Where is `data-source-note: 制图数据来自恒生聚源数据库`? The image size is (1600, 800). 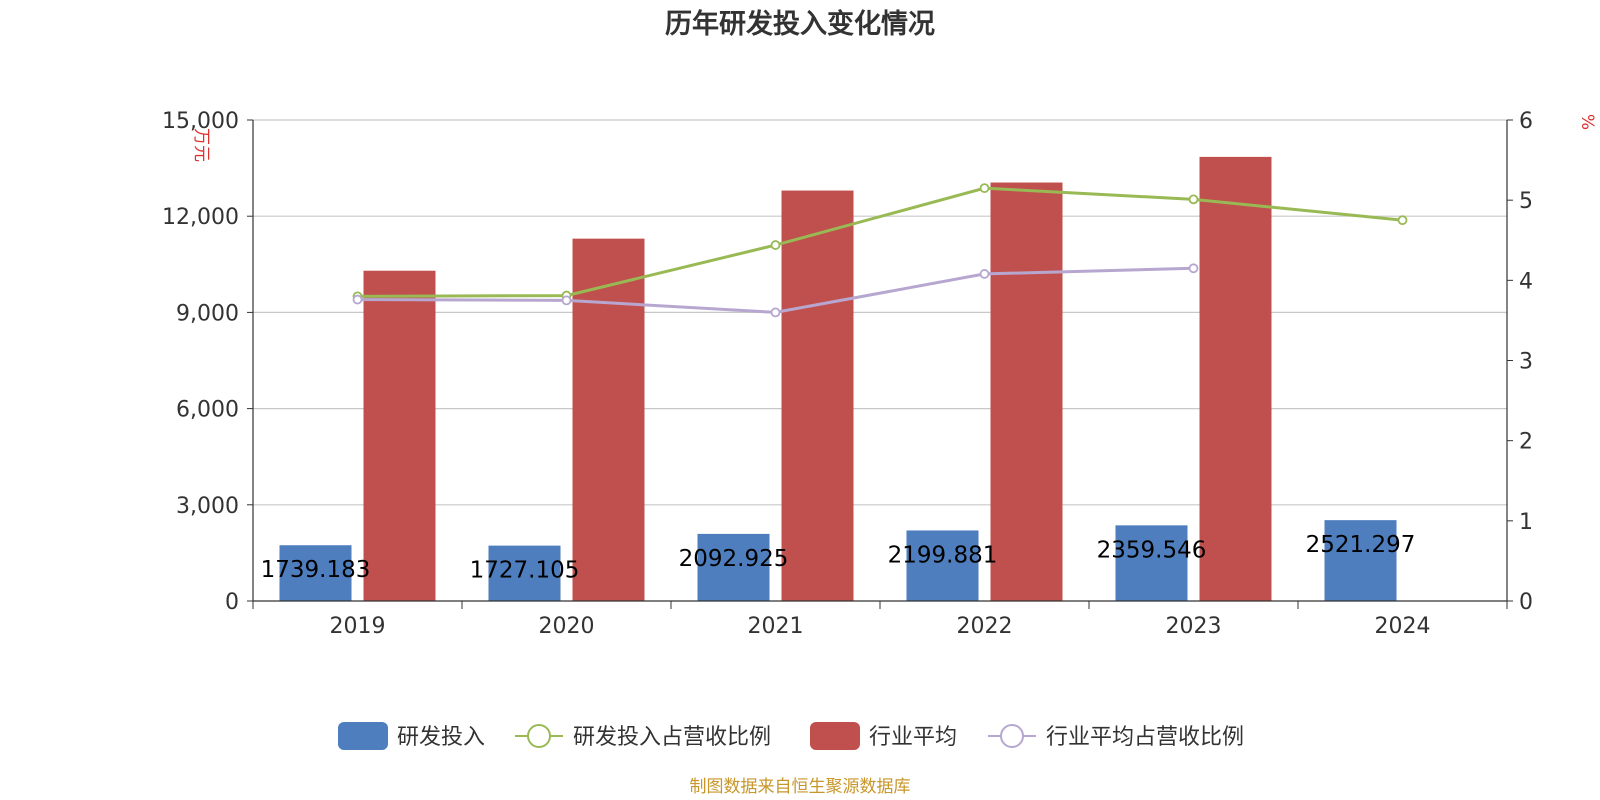
data-source-note: 制图数据来自恒生聚源数据库 is located at coordinates (800, 787).